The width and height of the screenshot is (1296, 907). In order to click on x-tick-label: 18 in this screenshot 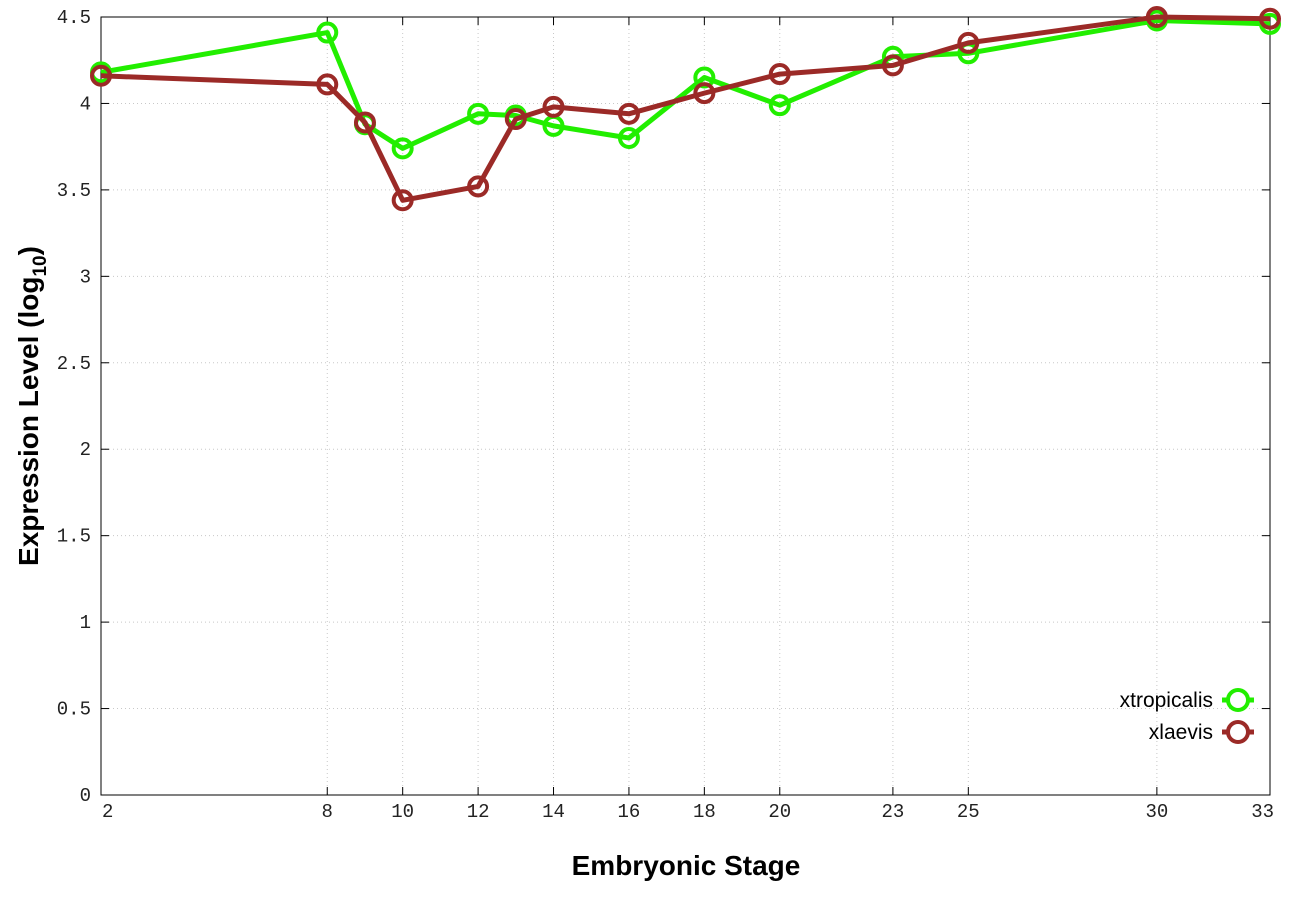, I will do `click(704, 812)`.